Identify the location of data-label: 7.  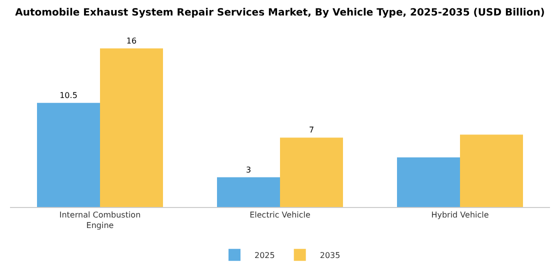
(311, 130).